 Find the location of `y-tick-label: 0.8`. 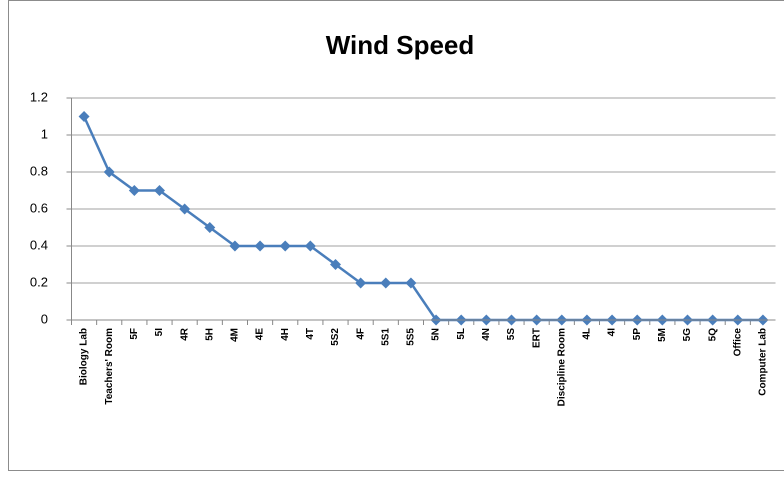

y-tick-label: 0.8 is located at coordinates (39, 170).